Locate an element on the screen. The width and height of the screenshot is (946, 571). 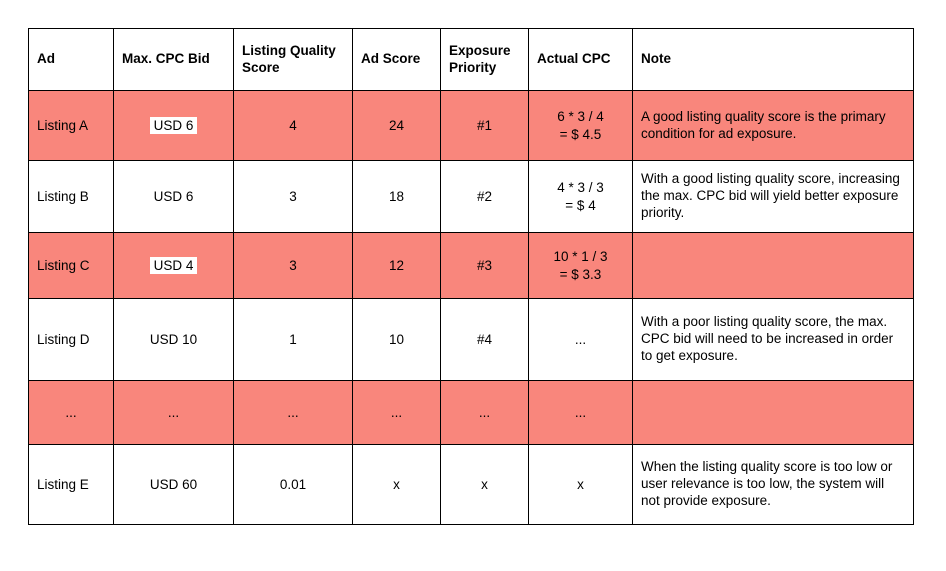
cell-ad: Listing A is located at coordinates (71, 125).